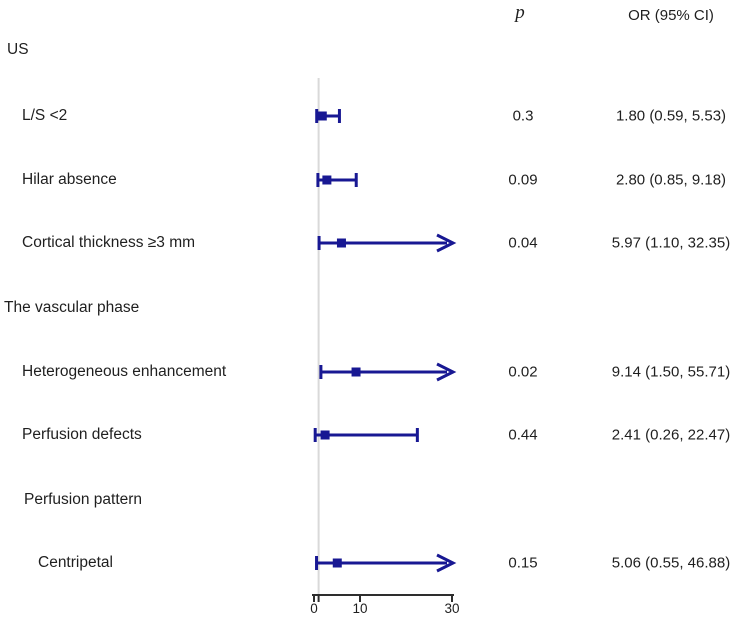 Image resolution: width=755 pixels, height=630 pixels. Describe the element at coordinates (671, 180) in the screenshot. I see `or-ci-hilar-absence: 2.80 (0.85, 9.18)` at that location.